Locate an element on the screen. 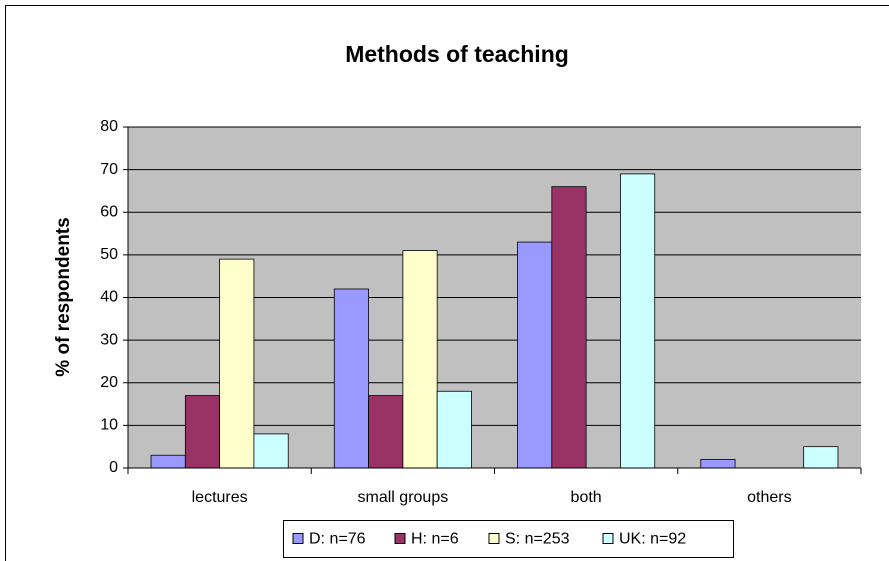 This screenshot has width=889, height=561. y-tick-label: 30 is located at coordinates (109, 339).